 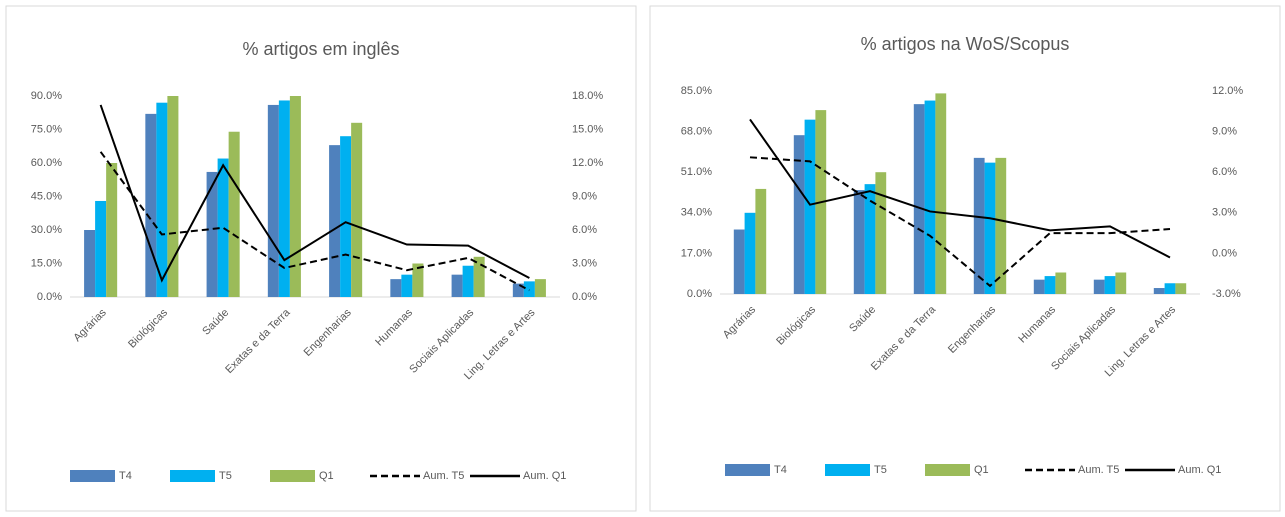 What do you see at coordinates (46, 230) in the screenshot?
I see `y-tick-label: 30.0%` at bounding box center [46, 230].